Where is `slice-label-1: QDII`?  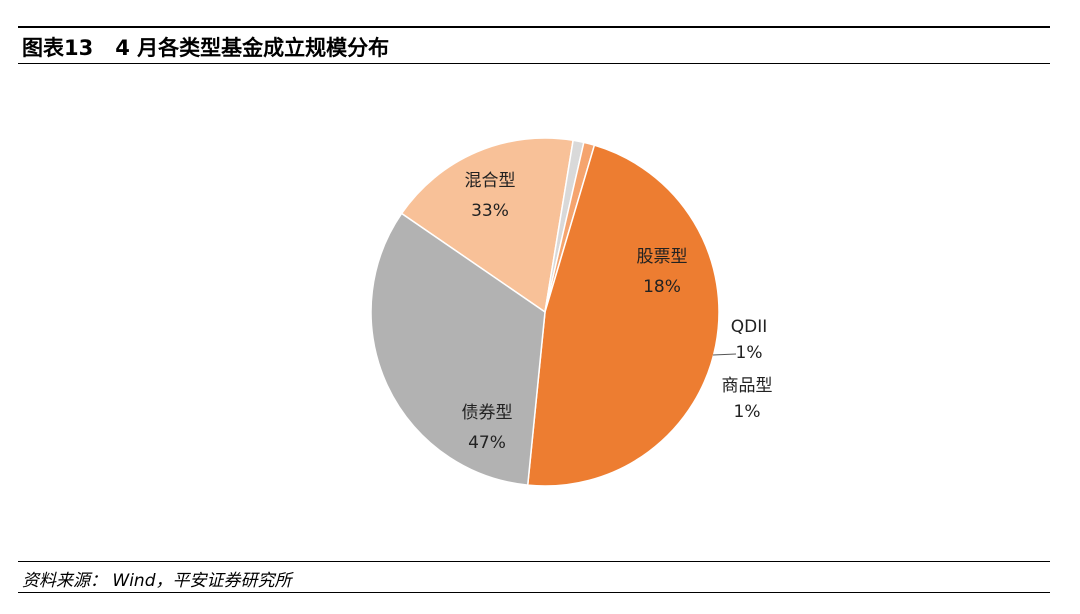 slice-label-1: QDII is located at coordinates (749, 327).